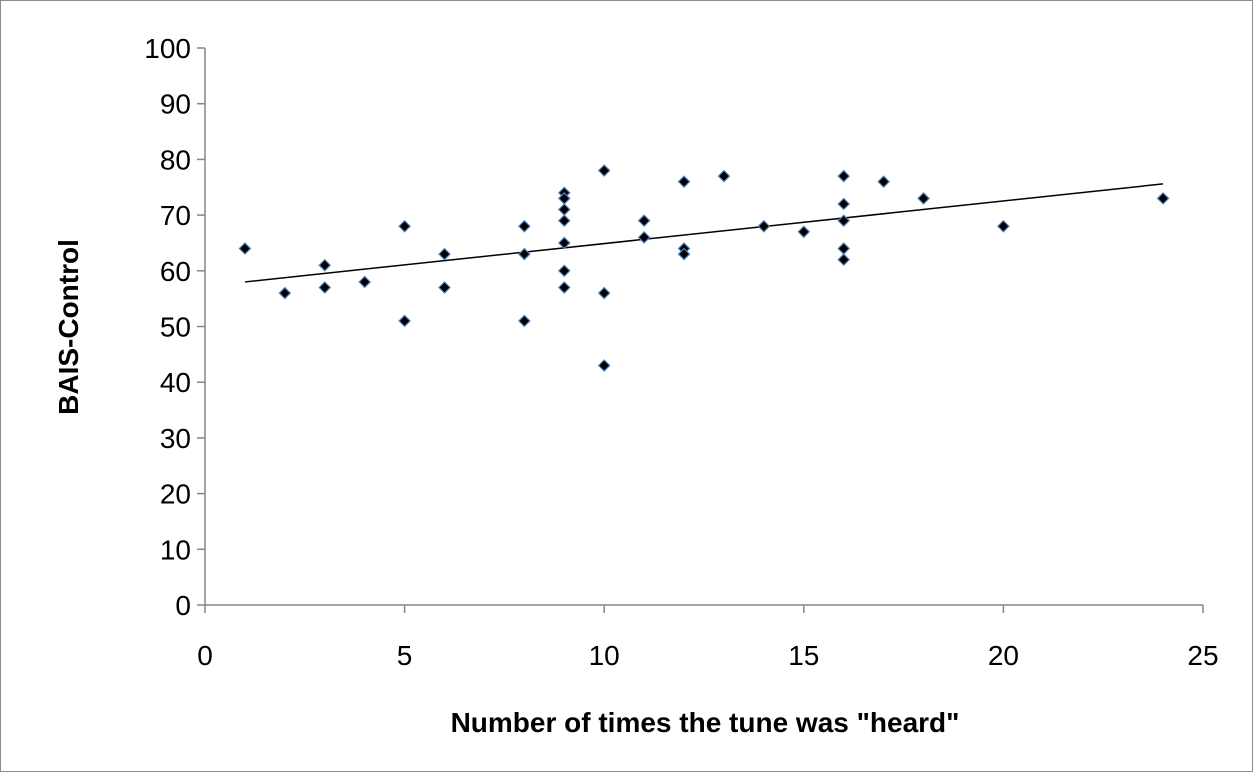 Image resolution: width=1253 pixels, height=772 pixels. I want to click on y-tick-labels: 0 10 20 30 40 50 60 70 80 90 100, so click(167, 327).